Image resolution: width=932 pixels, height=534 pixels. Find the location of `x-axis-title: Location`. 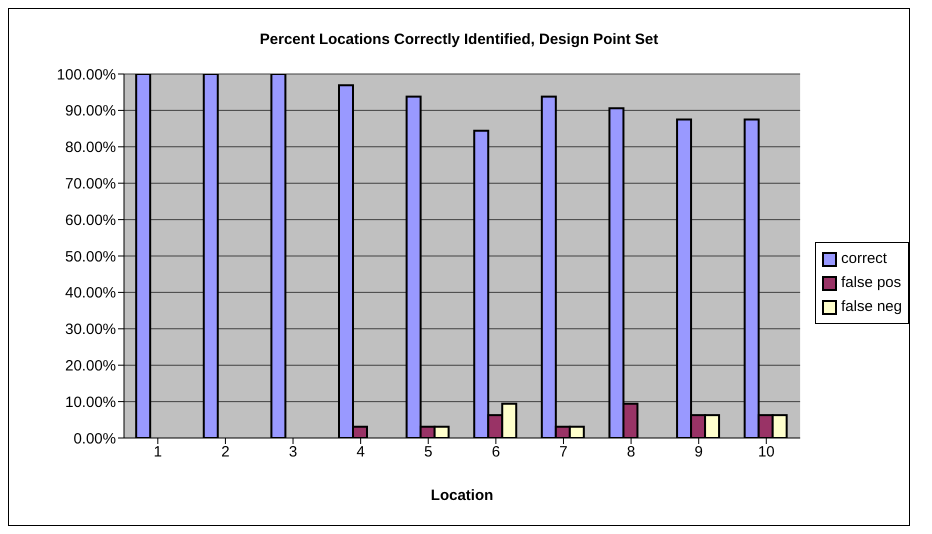

x-axis-title: Location is located at coordinates (462, 495).